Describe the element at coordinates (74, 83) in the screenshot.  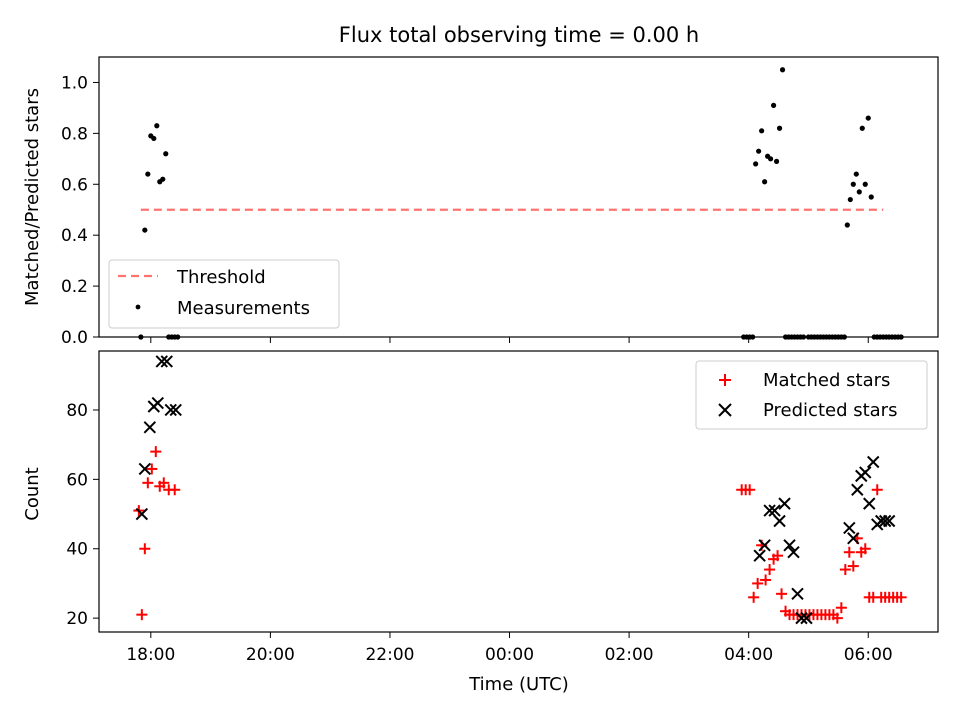
I see `top-y-tick-label: 1.0` at that location.